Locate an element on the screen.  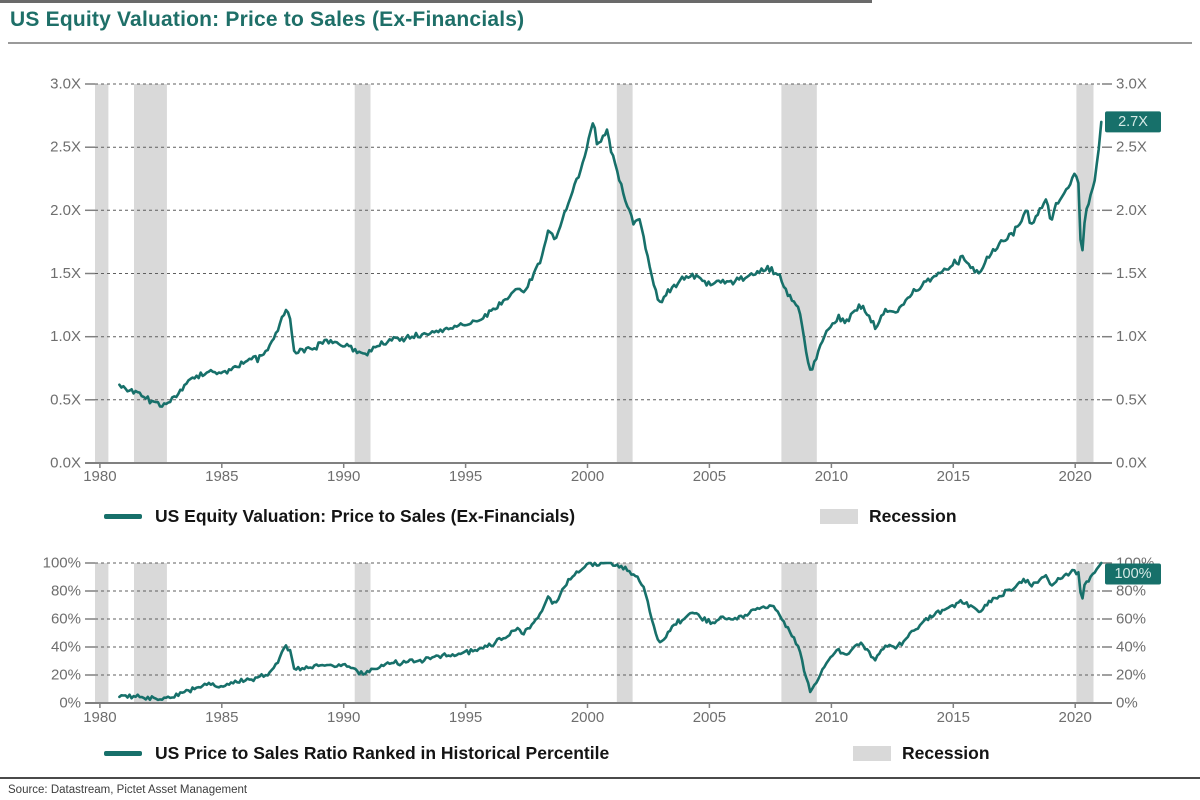
y-axis-label-right: 1.0X is located at coordinates (1131, 336).